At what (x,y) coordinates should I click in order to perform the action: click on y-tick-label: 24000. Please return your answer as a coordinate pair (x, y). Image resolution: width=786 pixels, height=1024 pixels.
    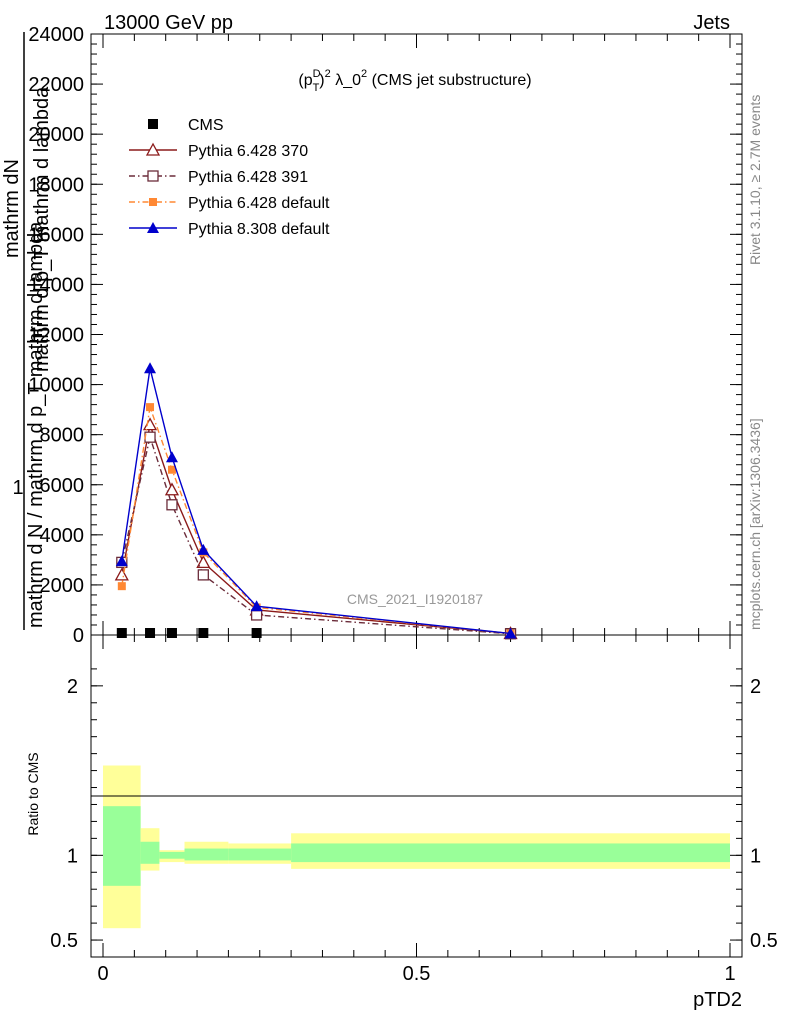
    Looking at the image, I should click on (56, 35).